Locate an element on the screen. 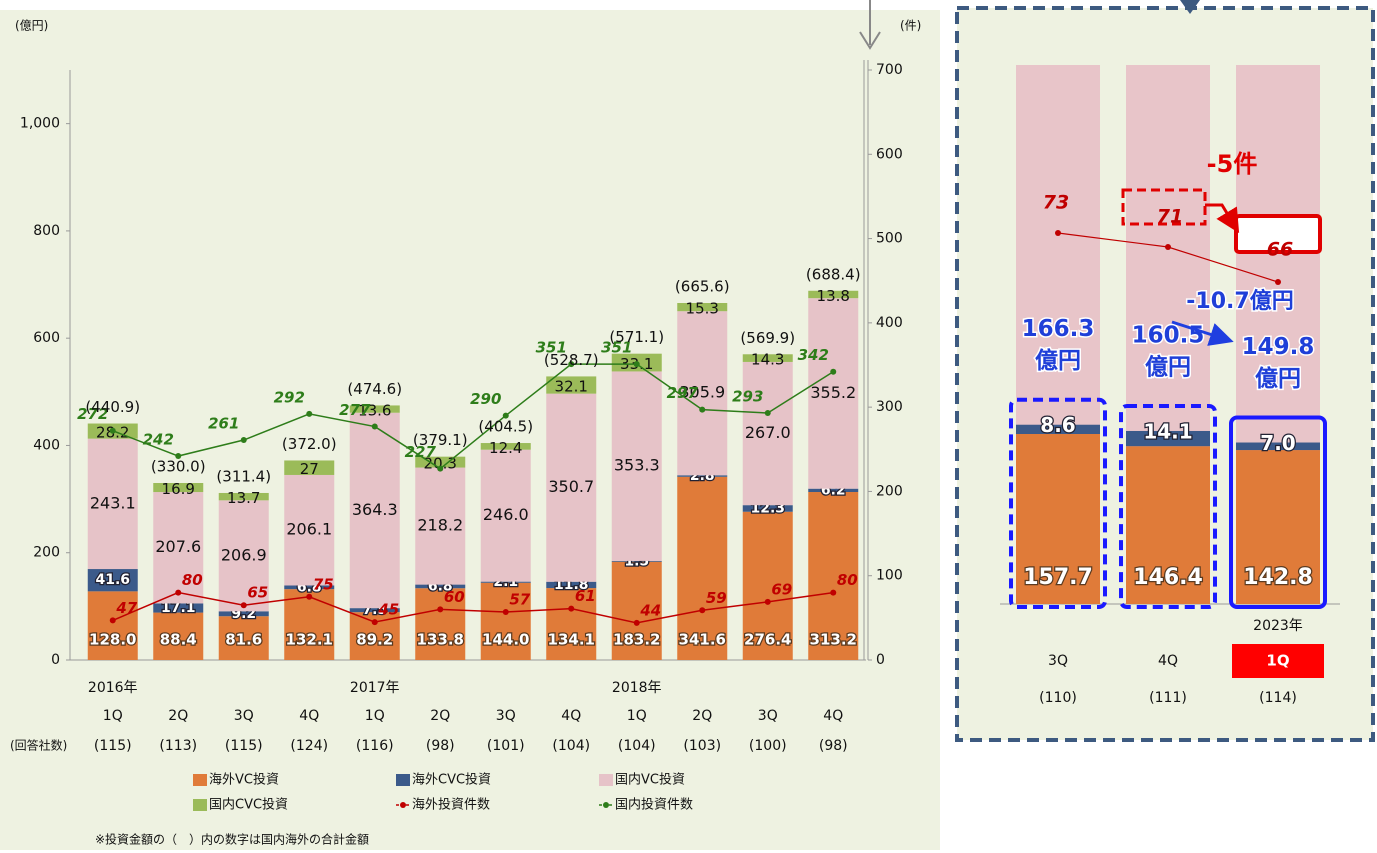  data-label: 292 is located at coordinates (289, 397).